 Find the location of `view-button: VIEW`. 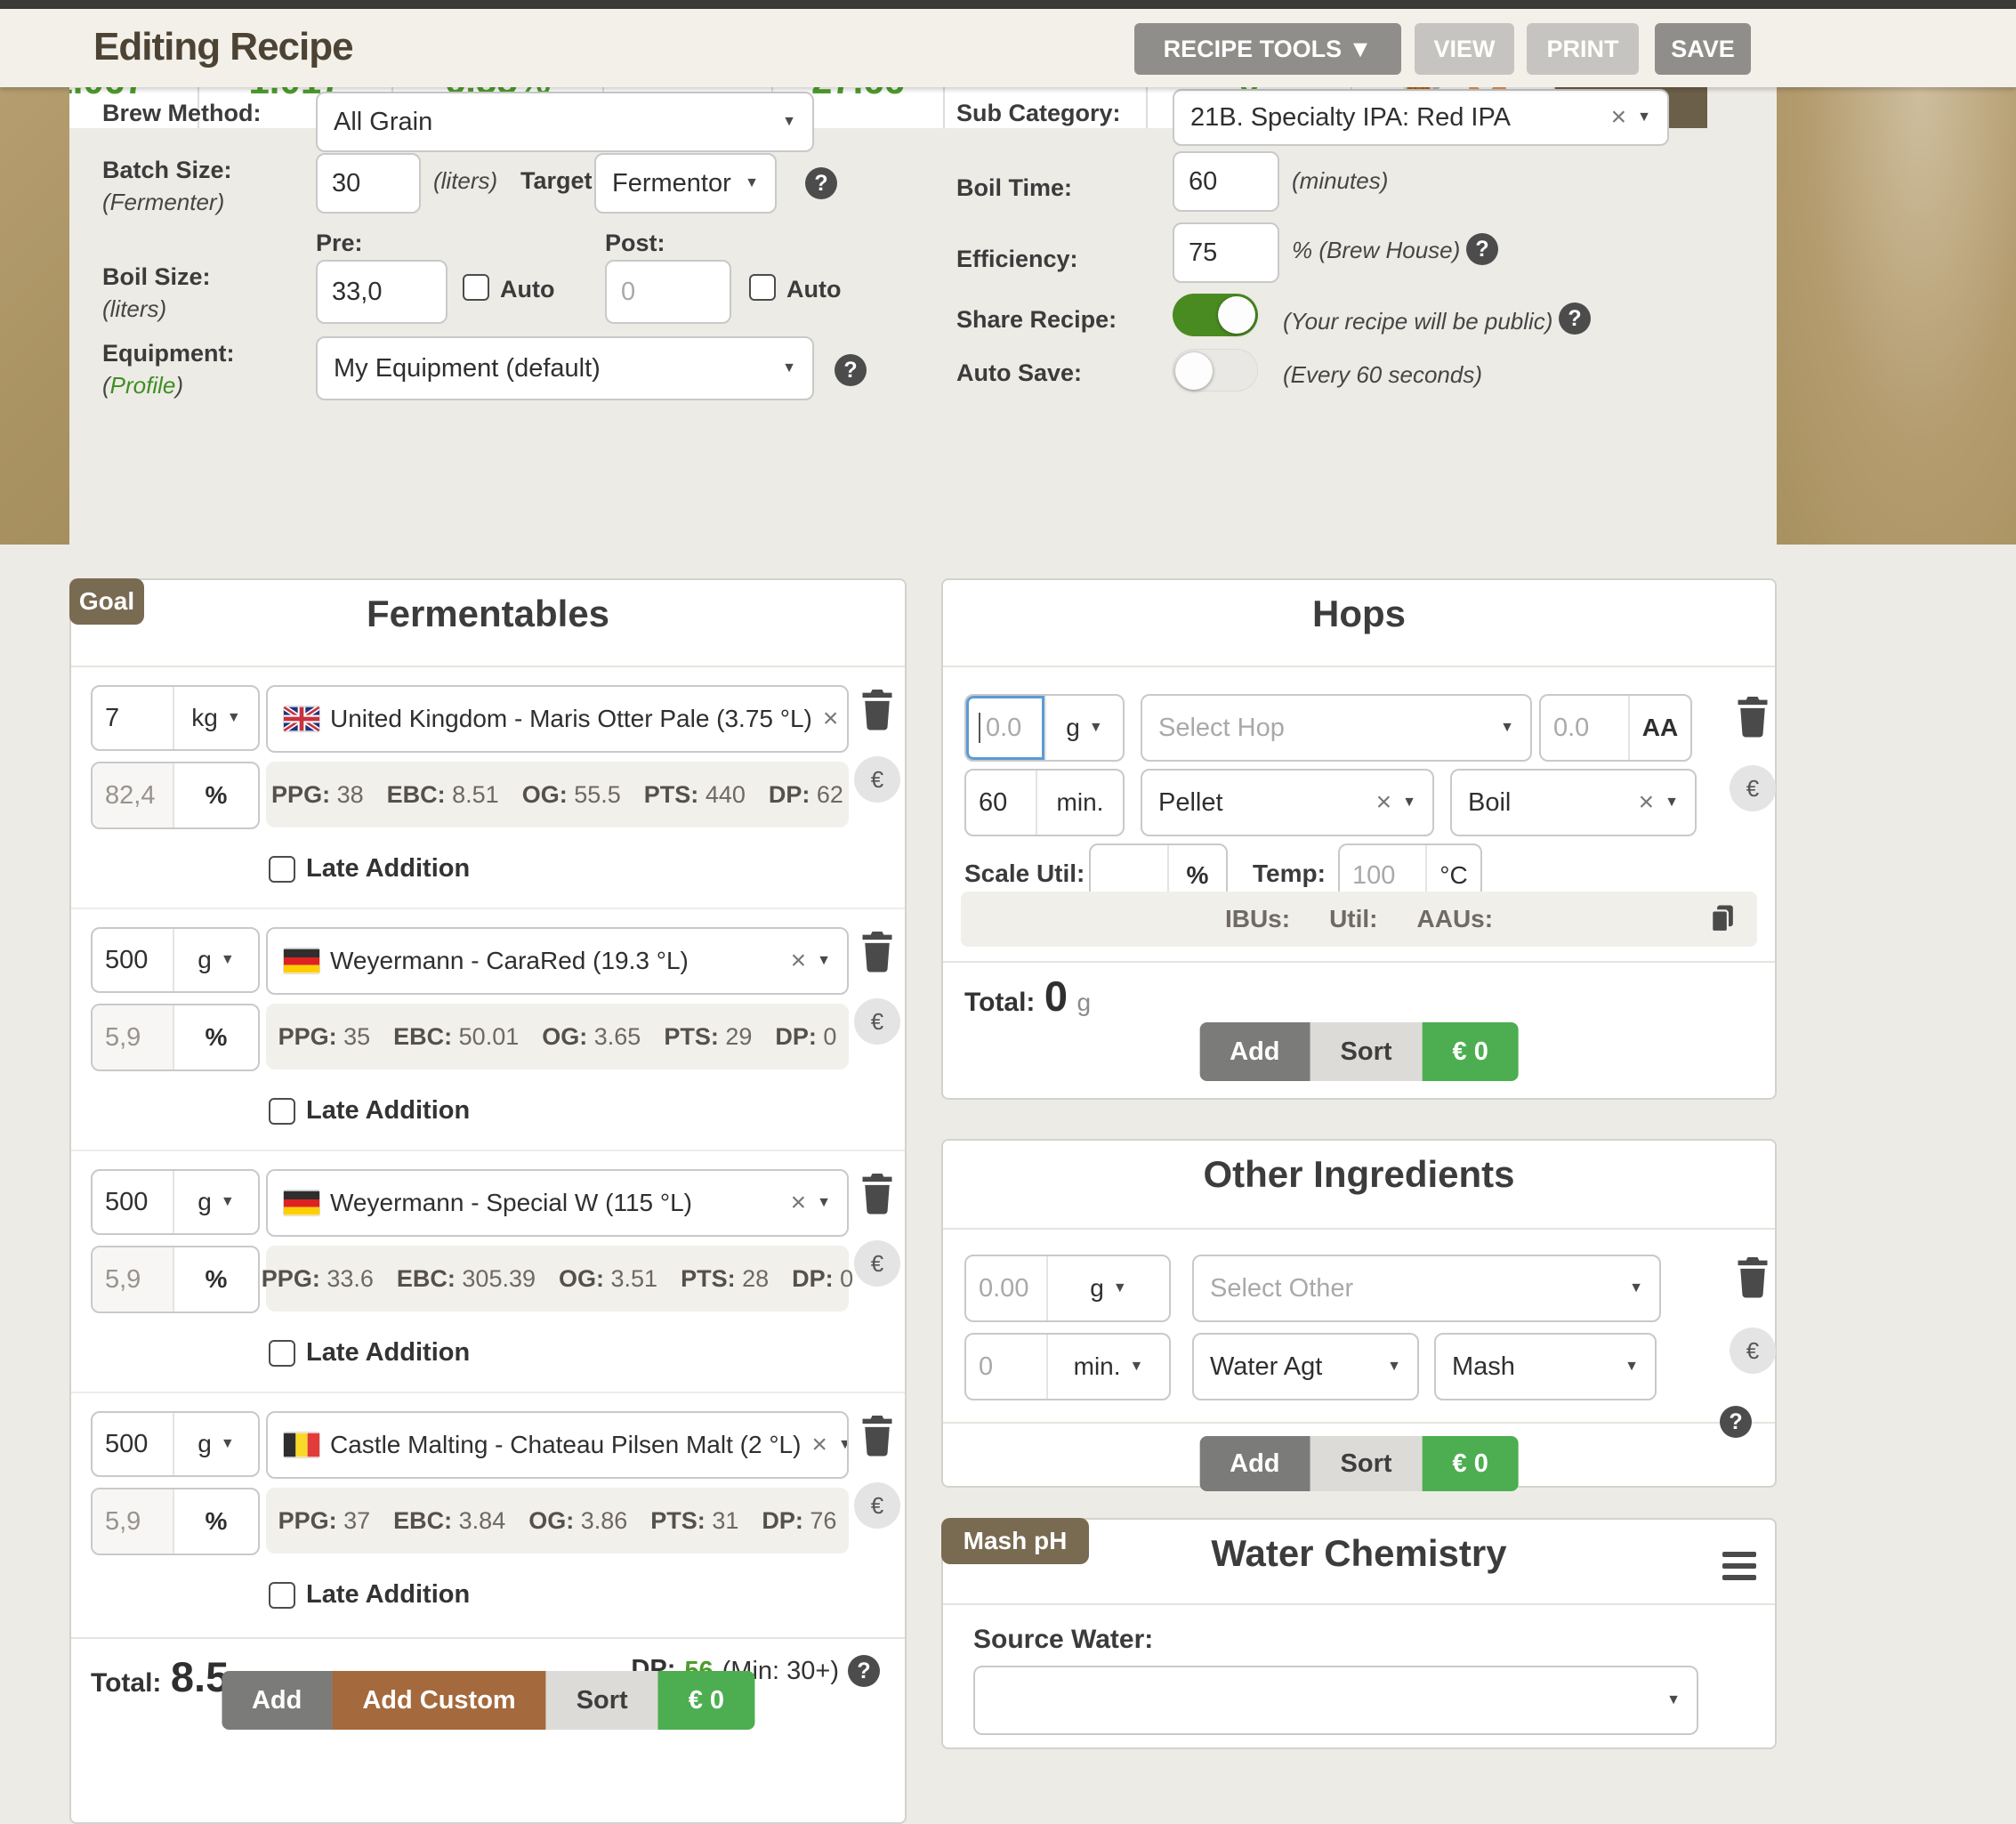

view-button: VIEW is located at coordinates (1464, 49).